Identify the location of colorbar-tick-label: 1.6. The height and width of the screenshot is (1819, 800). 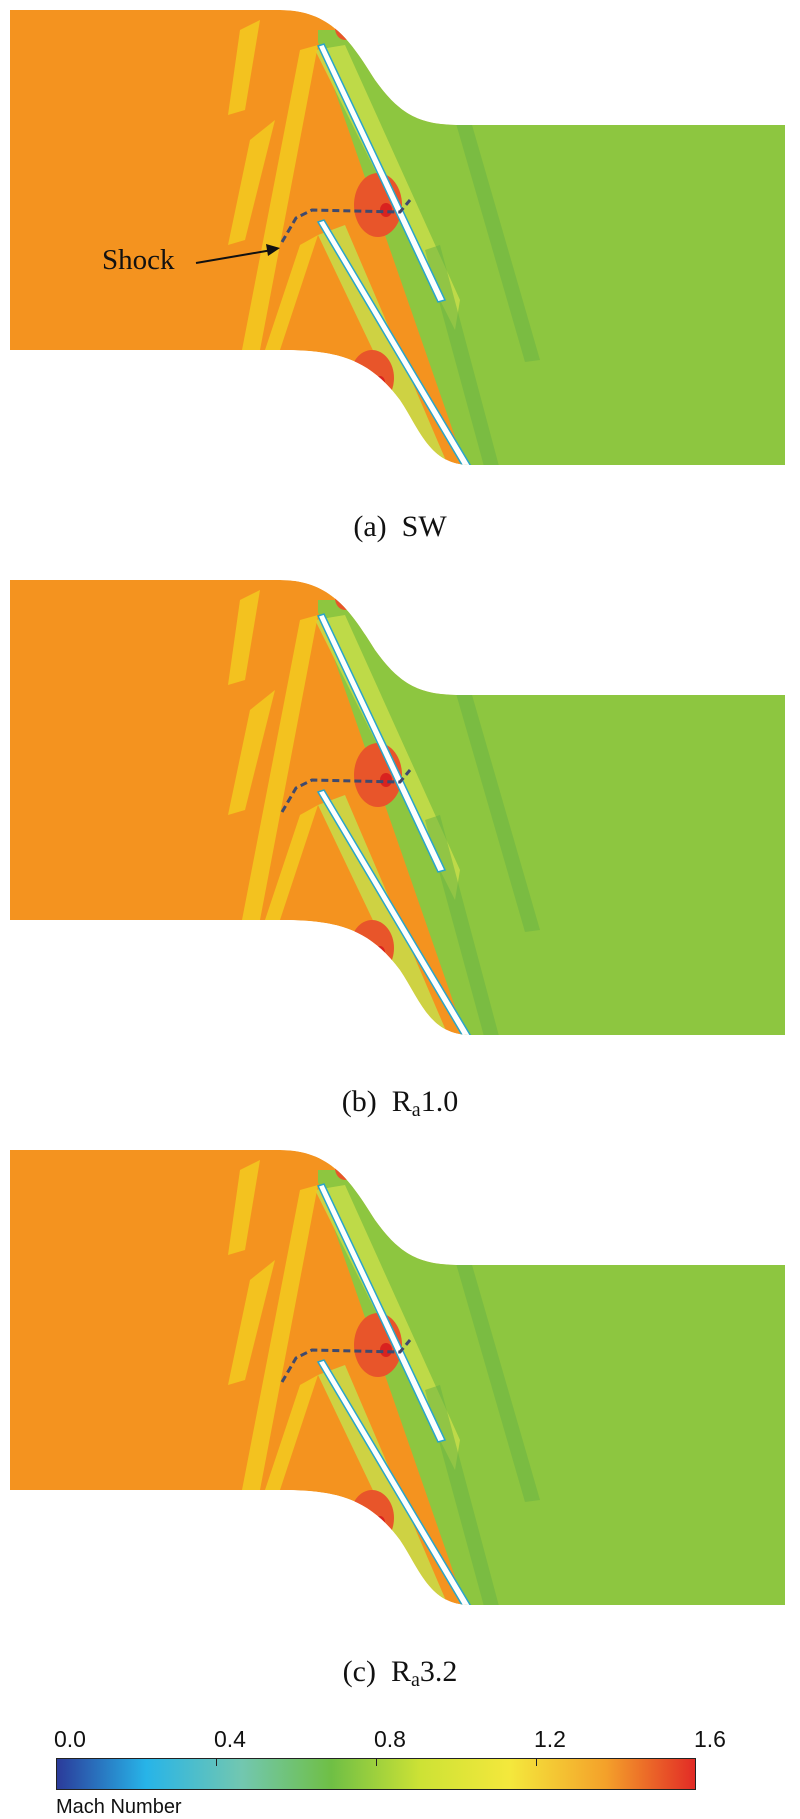
(710, 1739).